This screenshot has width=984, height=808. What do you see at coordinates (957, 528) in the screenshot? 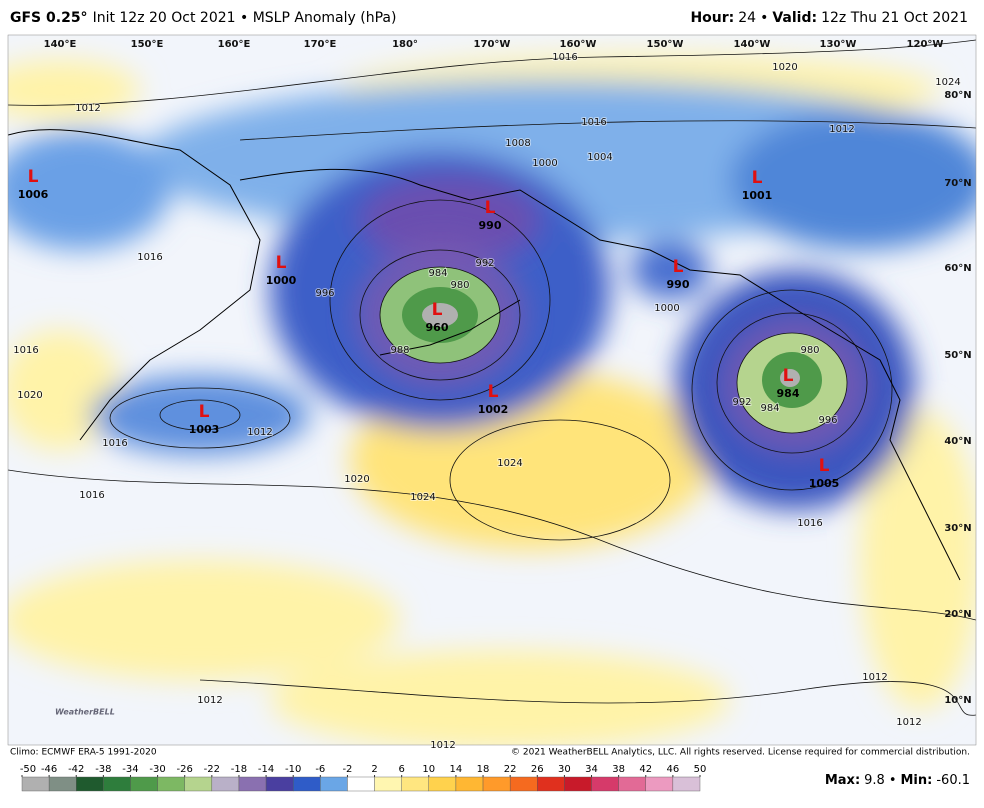
I see `latitude-label: 30°N` at bounding box center [957, 528].